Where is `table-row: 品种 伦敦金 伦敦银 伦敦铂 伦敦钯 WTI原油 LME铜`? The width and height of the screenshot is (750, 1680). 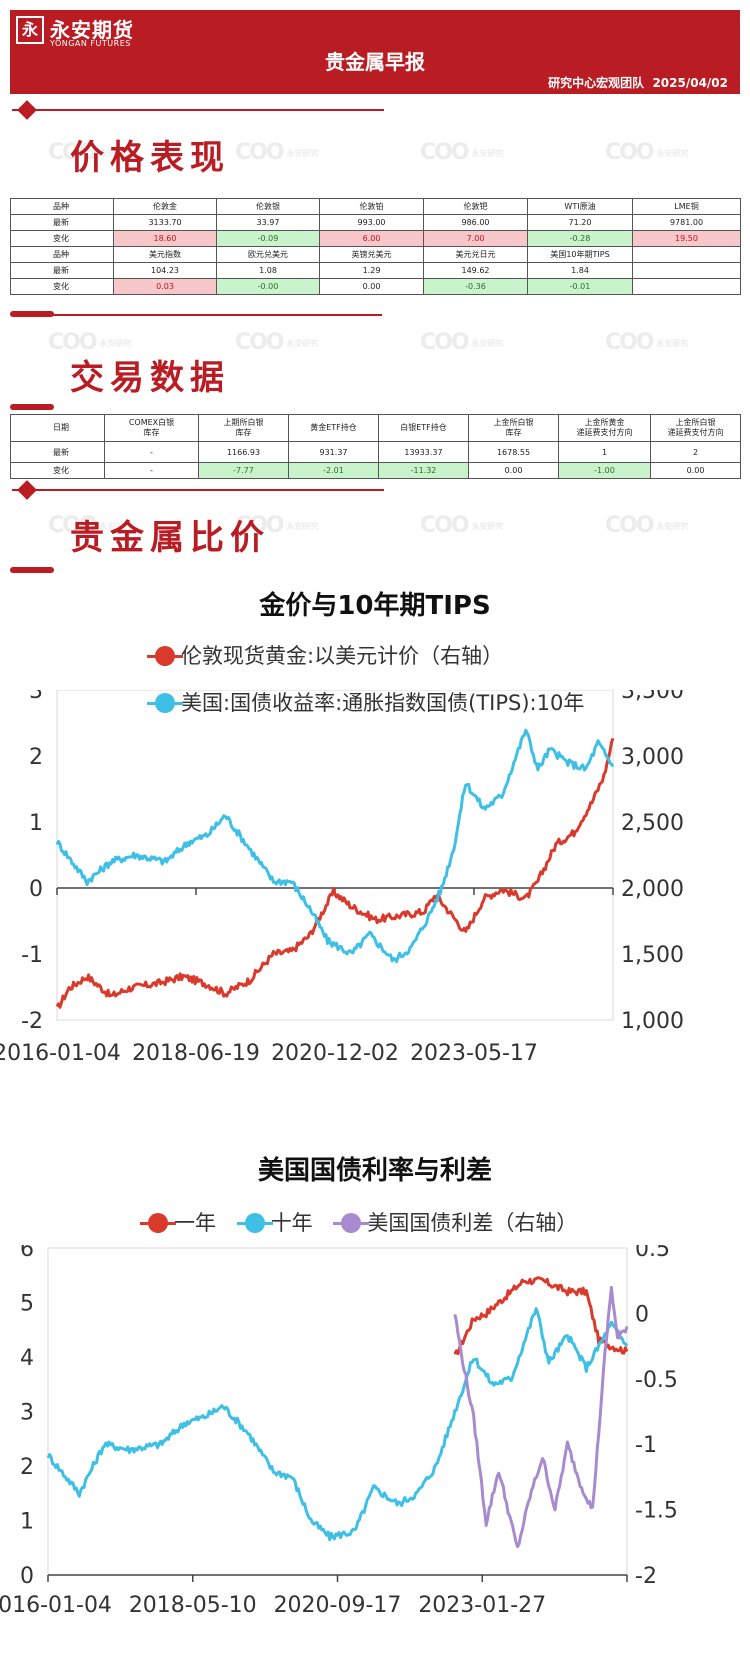
table-row: 品种 伦敦金 伦敦银 伦敦铂 伦敦钯 WTI原油 LME铜 is located at coordinates (375, 206).